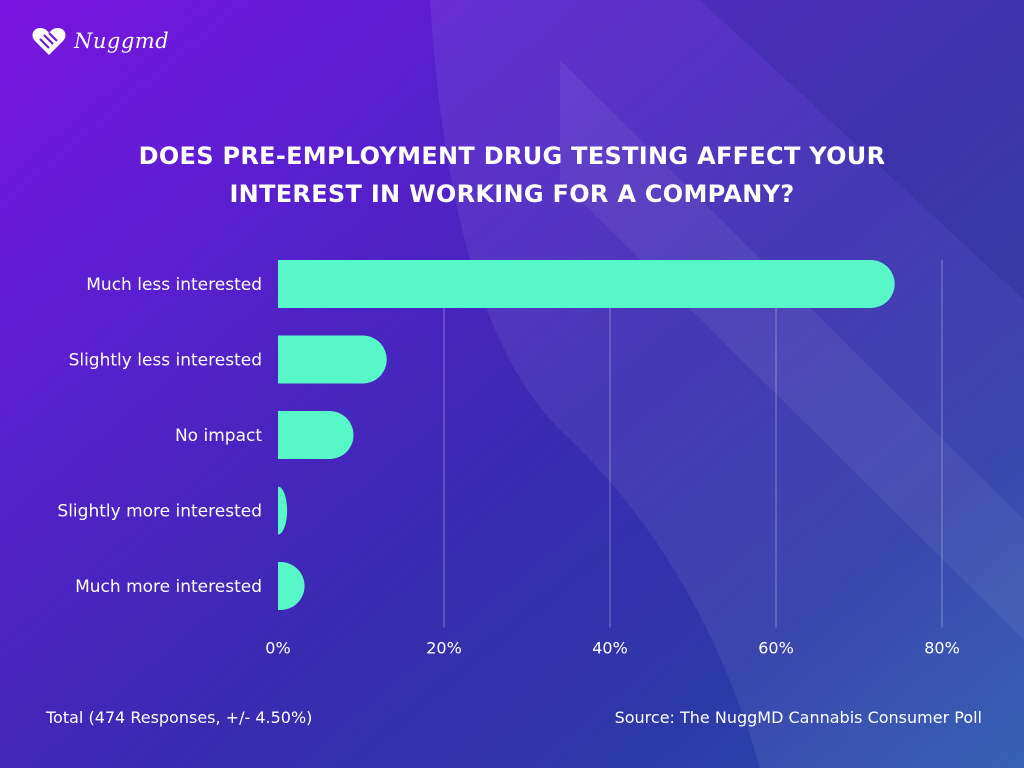  I want to click on brand-logo: Nuggmd, so click(100, 41).